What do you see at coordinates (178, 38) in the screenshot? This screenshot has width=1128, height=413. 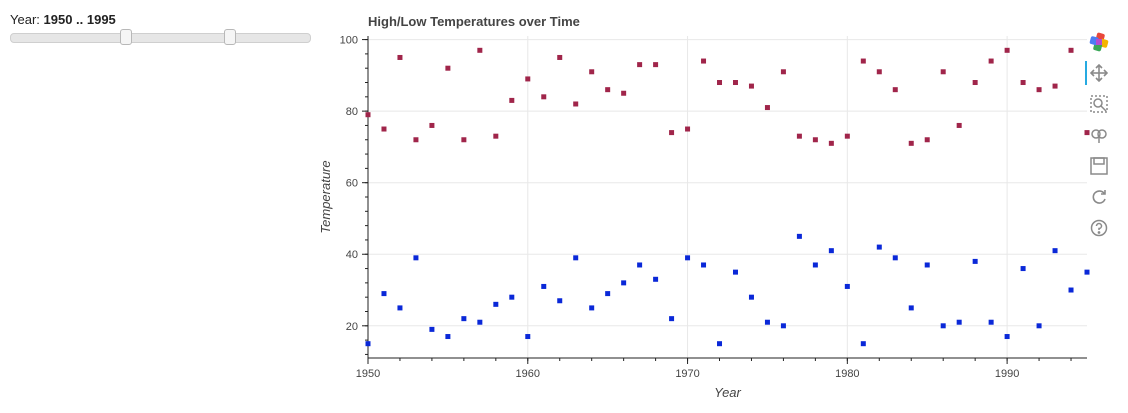 I see `slider-range` at bounding box center [178, 38].